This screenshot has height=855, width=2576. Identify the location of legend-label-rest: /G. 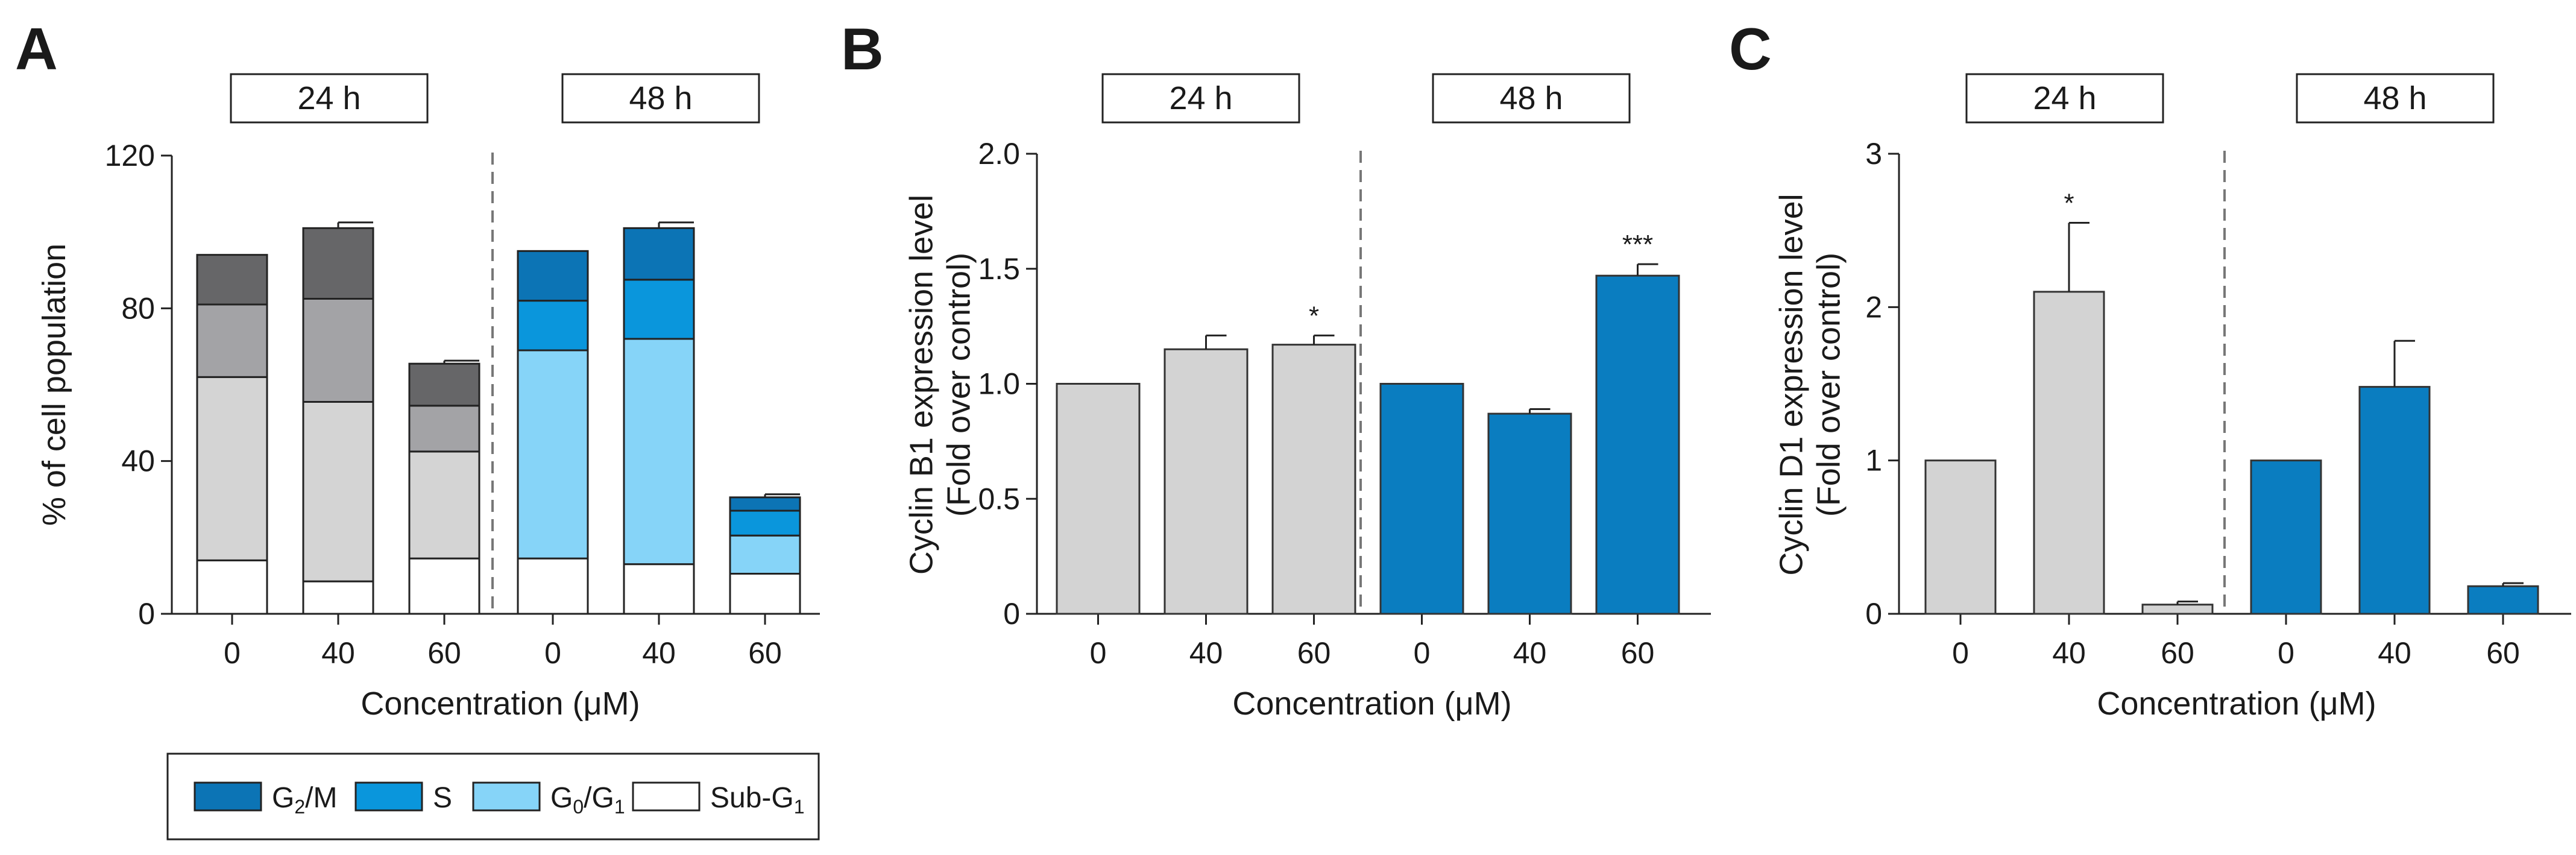
(599, 798).